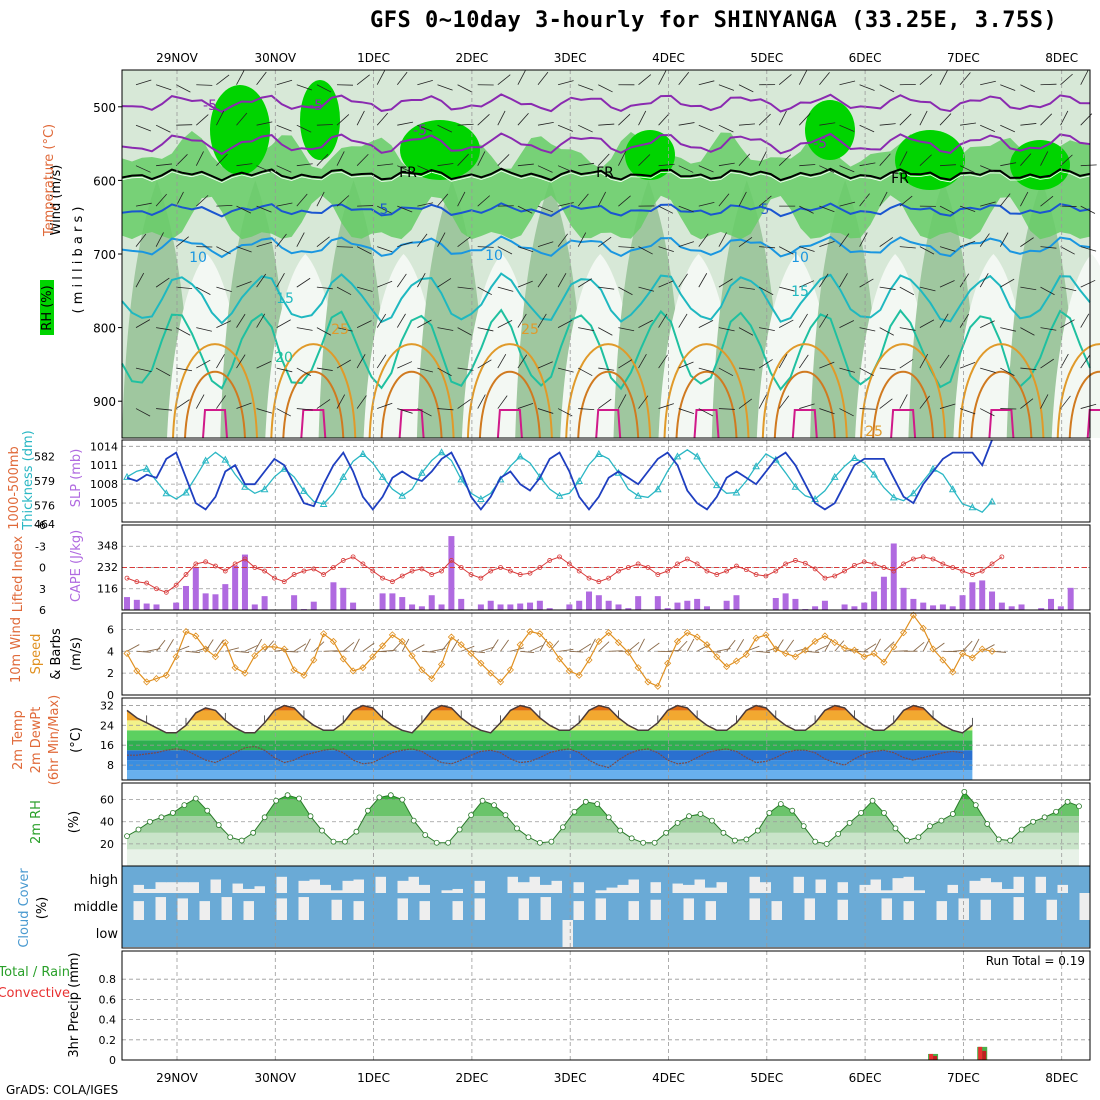  I want to click on x-date-label-top: 1DEC, so click(373, 58).